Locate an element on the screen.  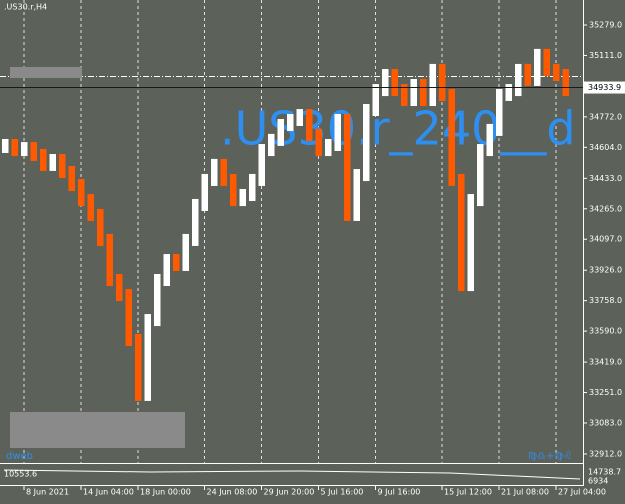
current-price-box is located at coordinates (604, 87).